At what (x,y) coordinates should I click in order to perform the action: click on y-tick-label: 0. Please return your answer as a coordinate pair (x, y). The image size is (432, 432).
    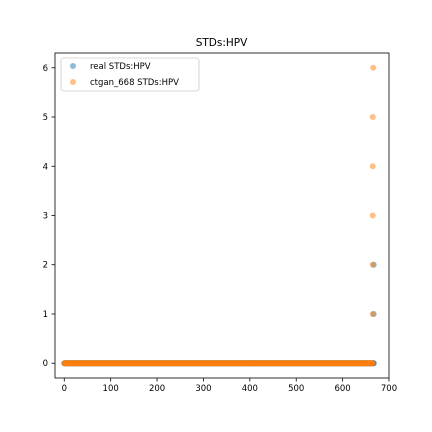
    Looking at the image, I should click on (45, 364).